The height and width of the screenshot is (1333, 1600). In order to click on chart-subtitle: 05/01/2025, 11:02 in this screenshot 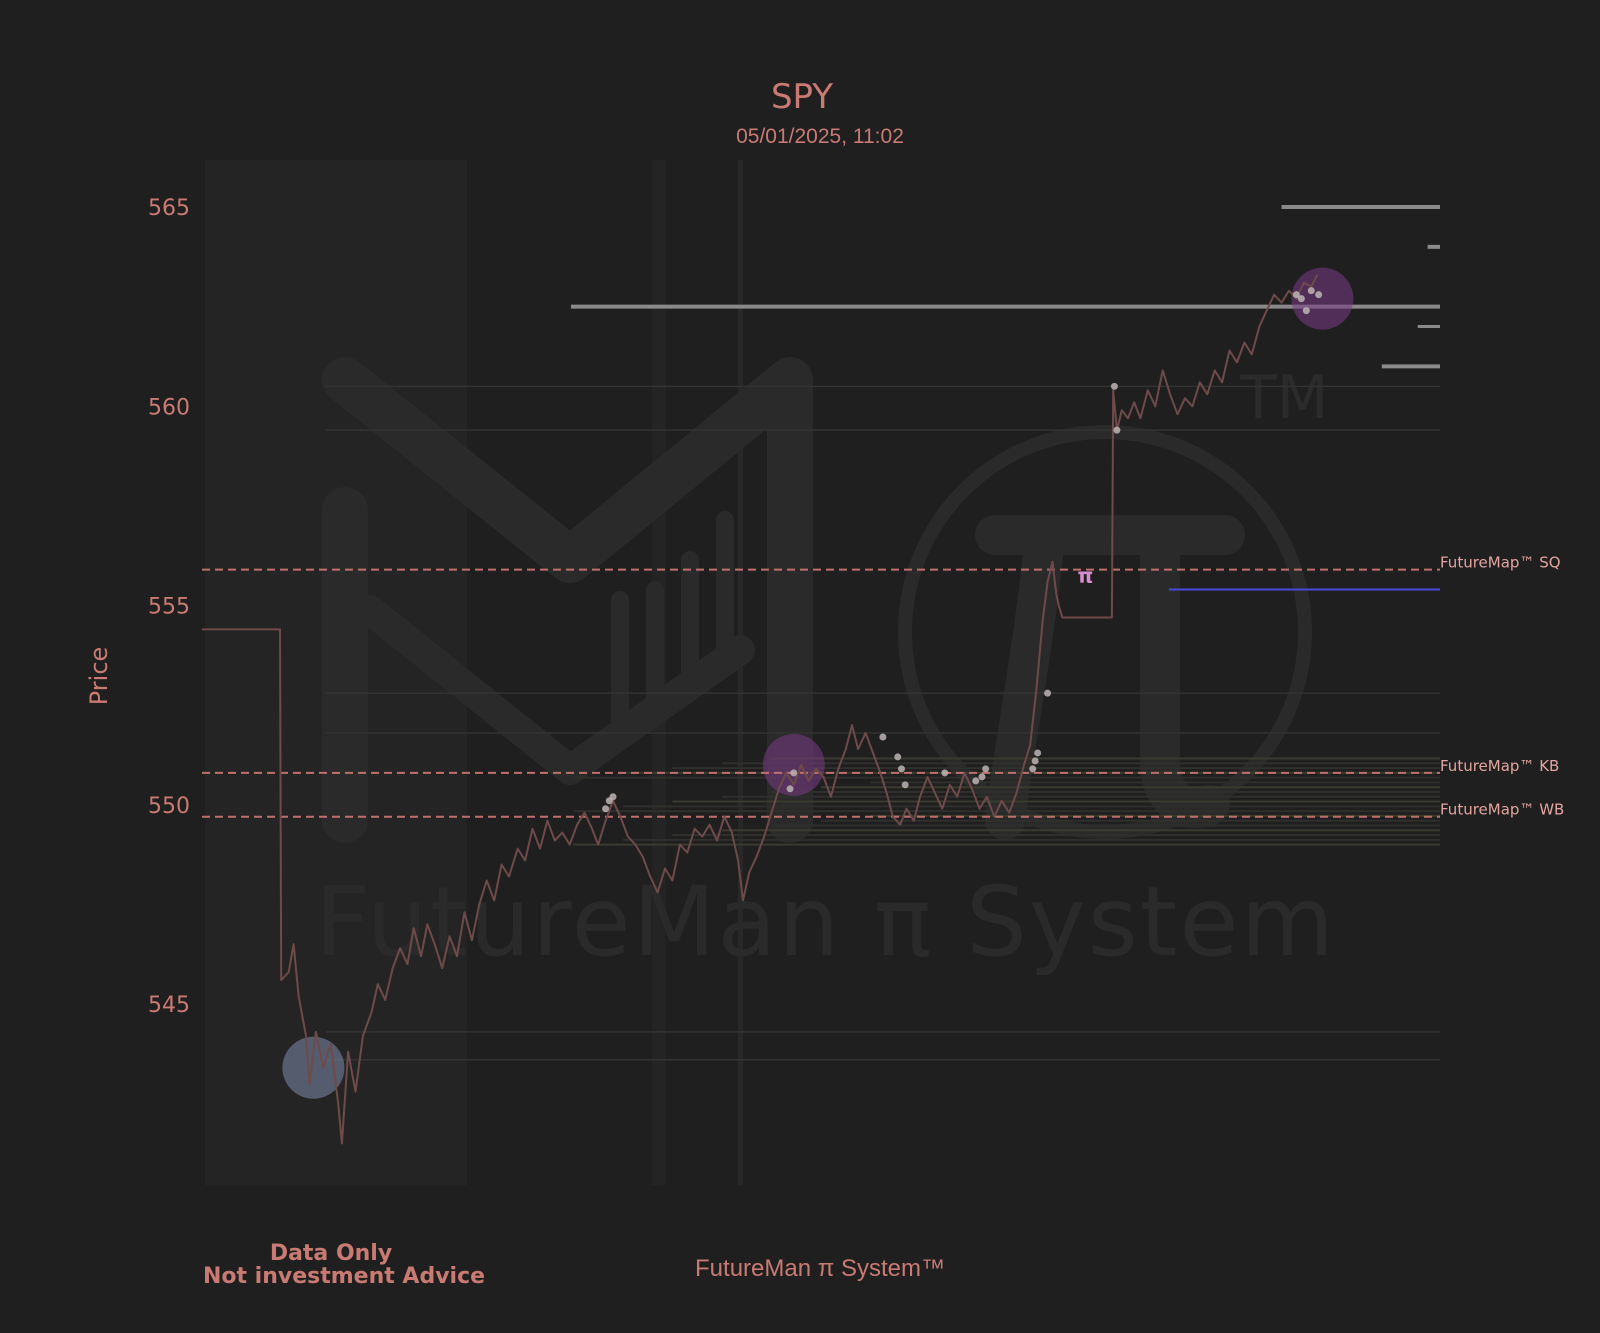, I will do `click(820, 136)`.